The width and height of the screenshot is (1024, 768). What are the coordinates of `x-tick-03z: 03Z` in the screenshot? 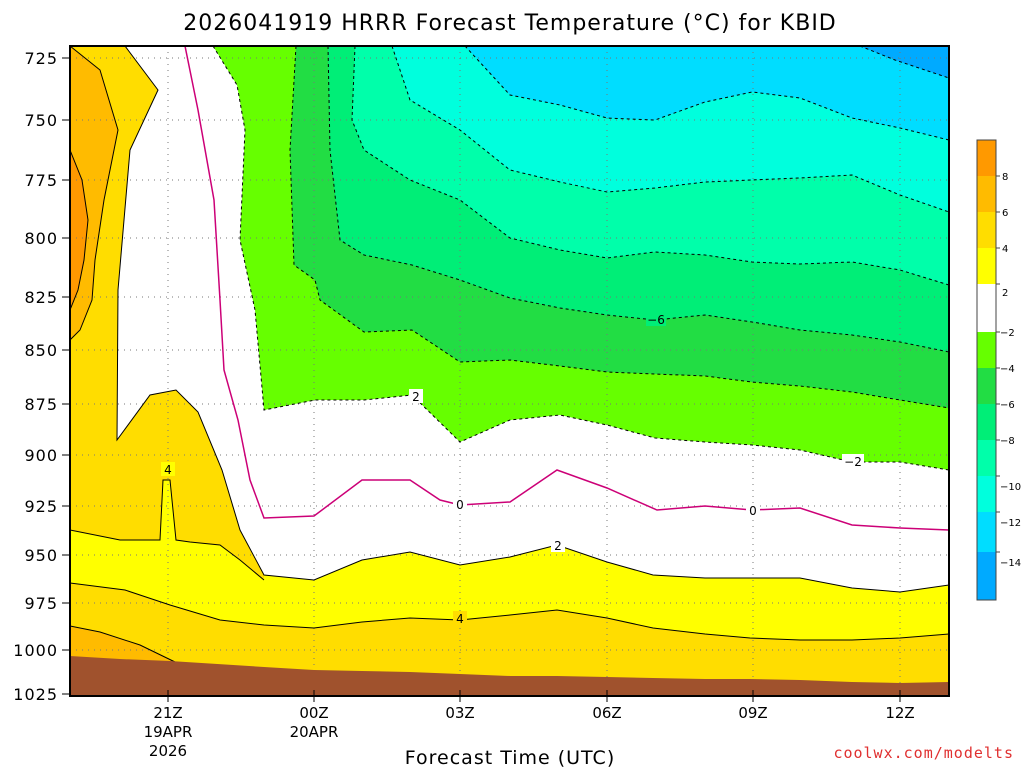 It's located at (459, 713).